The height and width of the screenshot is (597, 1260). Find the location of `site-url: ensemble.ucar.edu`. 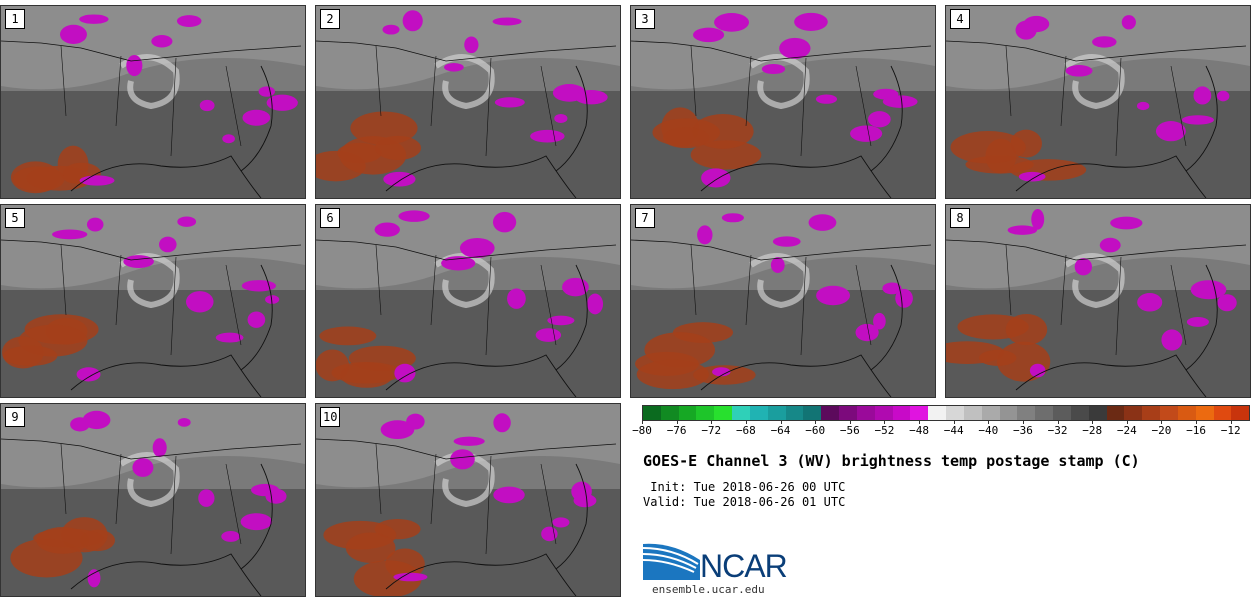

site-url: ensemble.ucar.edu is located at coordinates (708, 589).